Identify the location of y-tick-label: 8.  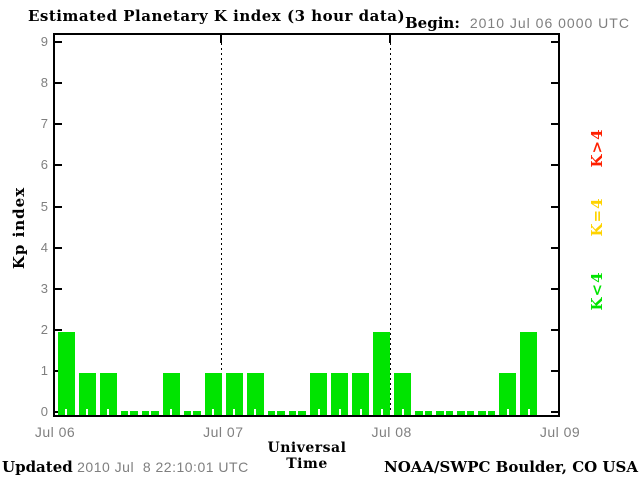
(44, 83).